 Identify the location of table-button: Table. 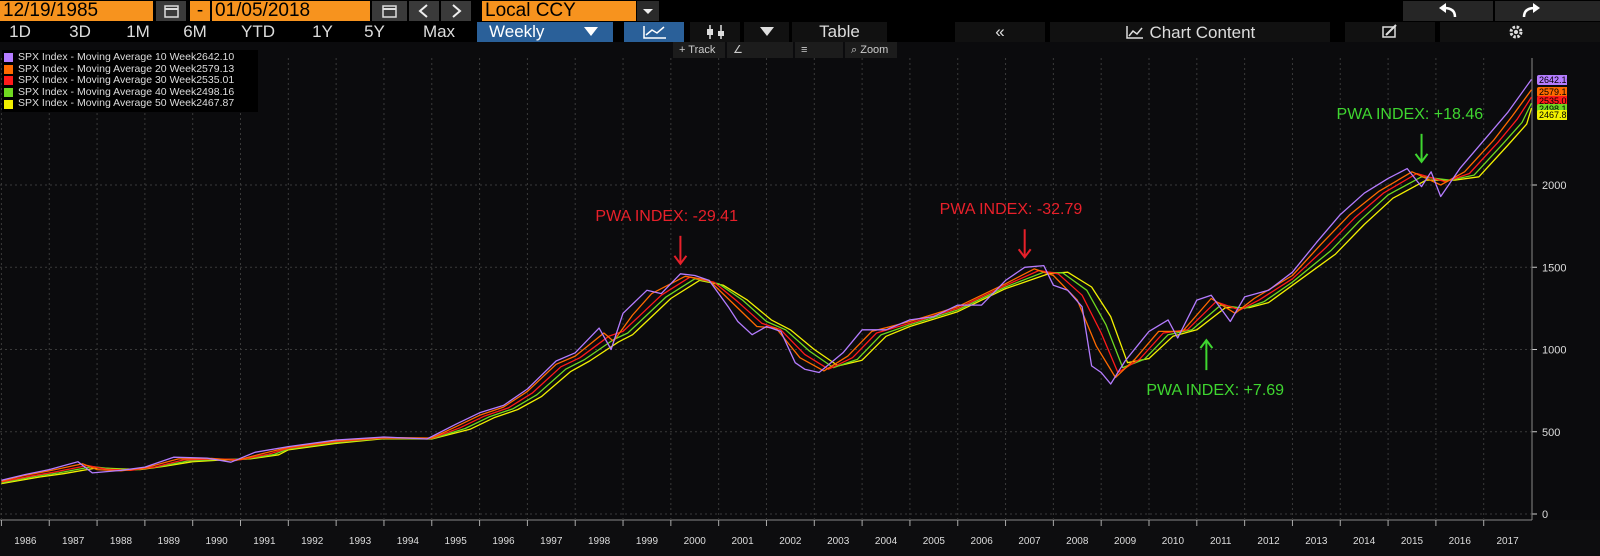
(839, 32).